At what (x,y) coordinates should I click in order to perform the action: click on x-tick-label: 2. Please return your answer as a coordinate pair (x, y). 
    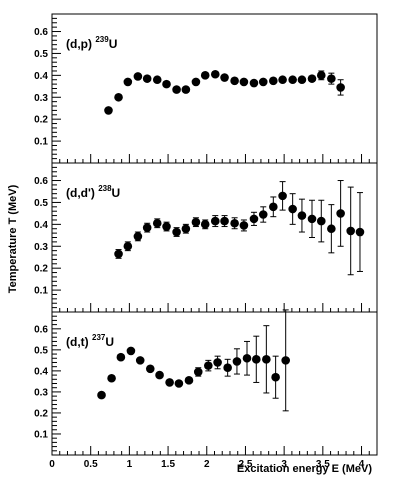
    Looking at the image, I should click on (207, 464).